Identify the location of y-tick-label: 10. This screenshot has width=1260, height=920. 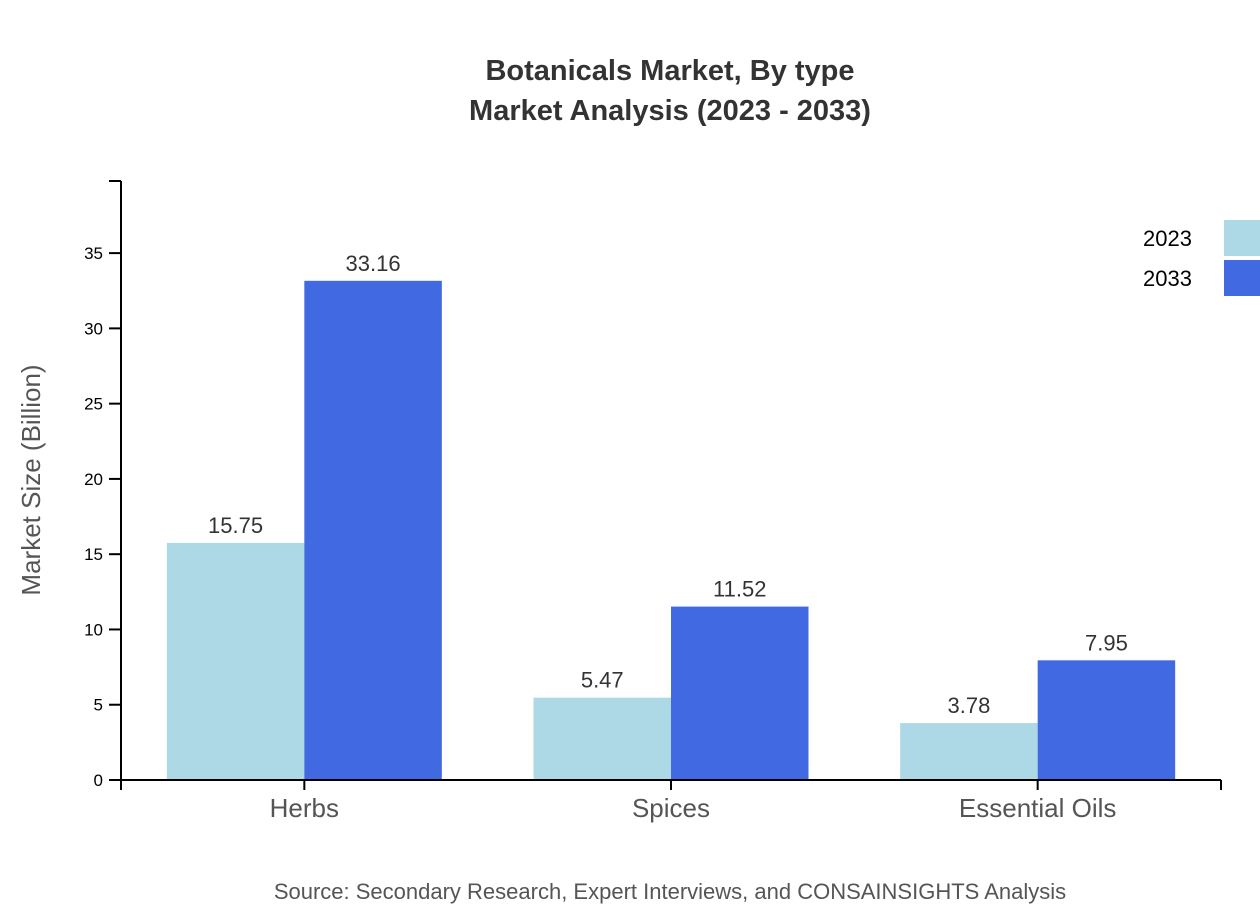
(93, 629).